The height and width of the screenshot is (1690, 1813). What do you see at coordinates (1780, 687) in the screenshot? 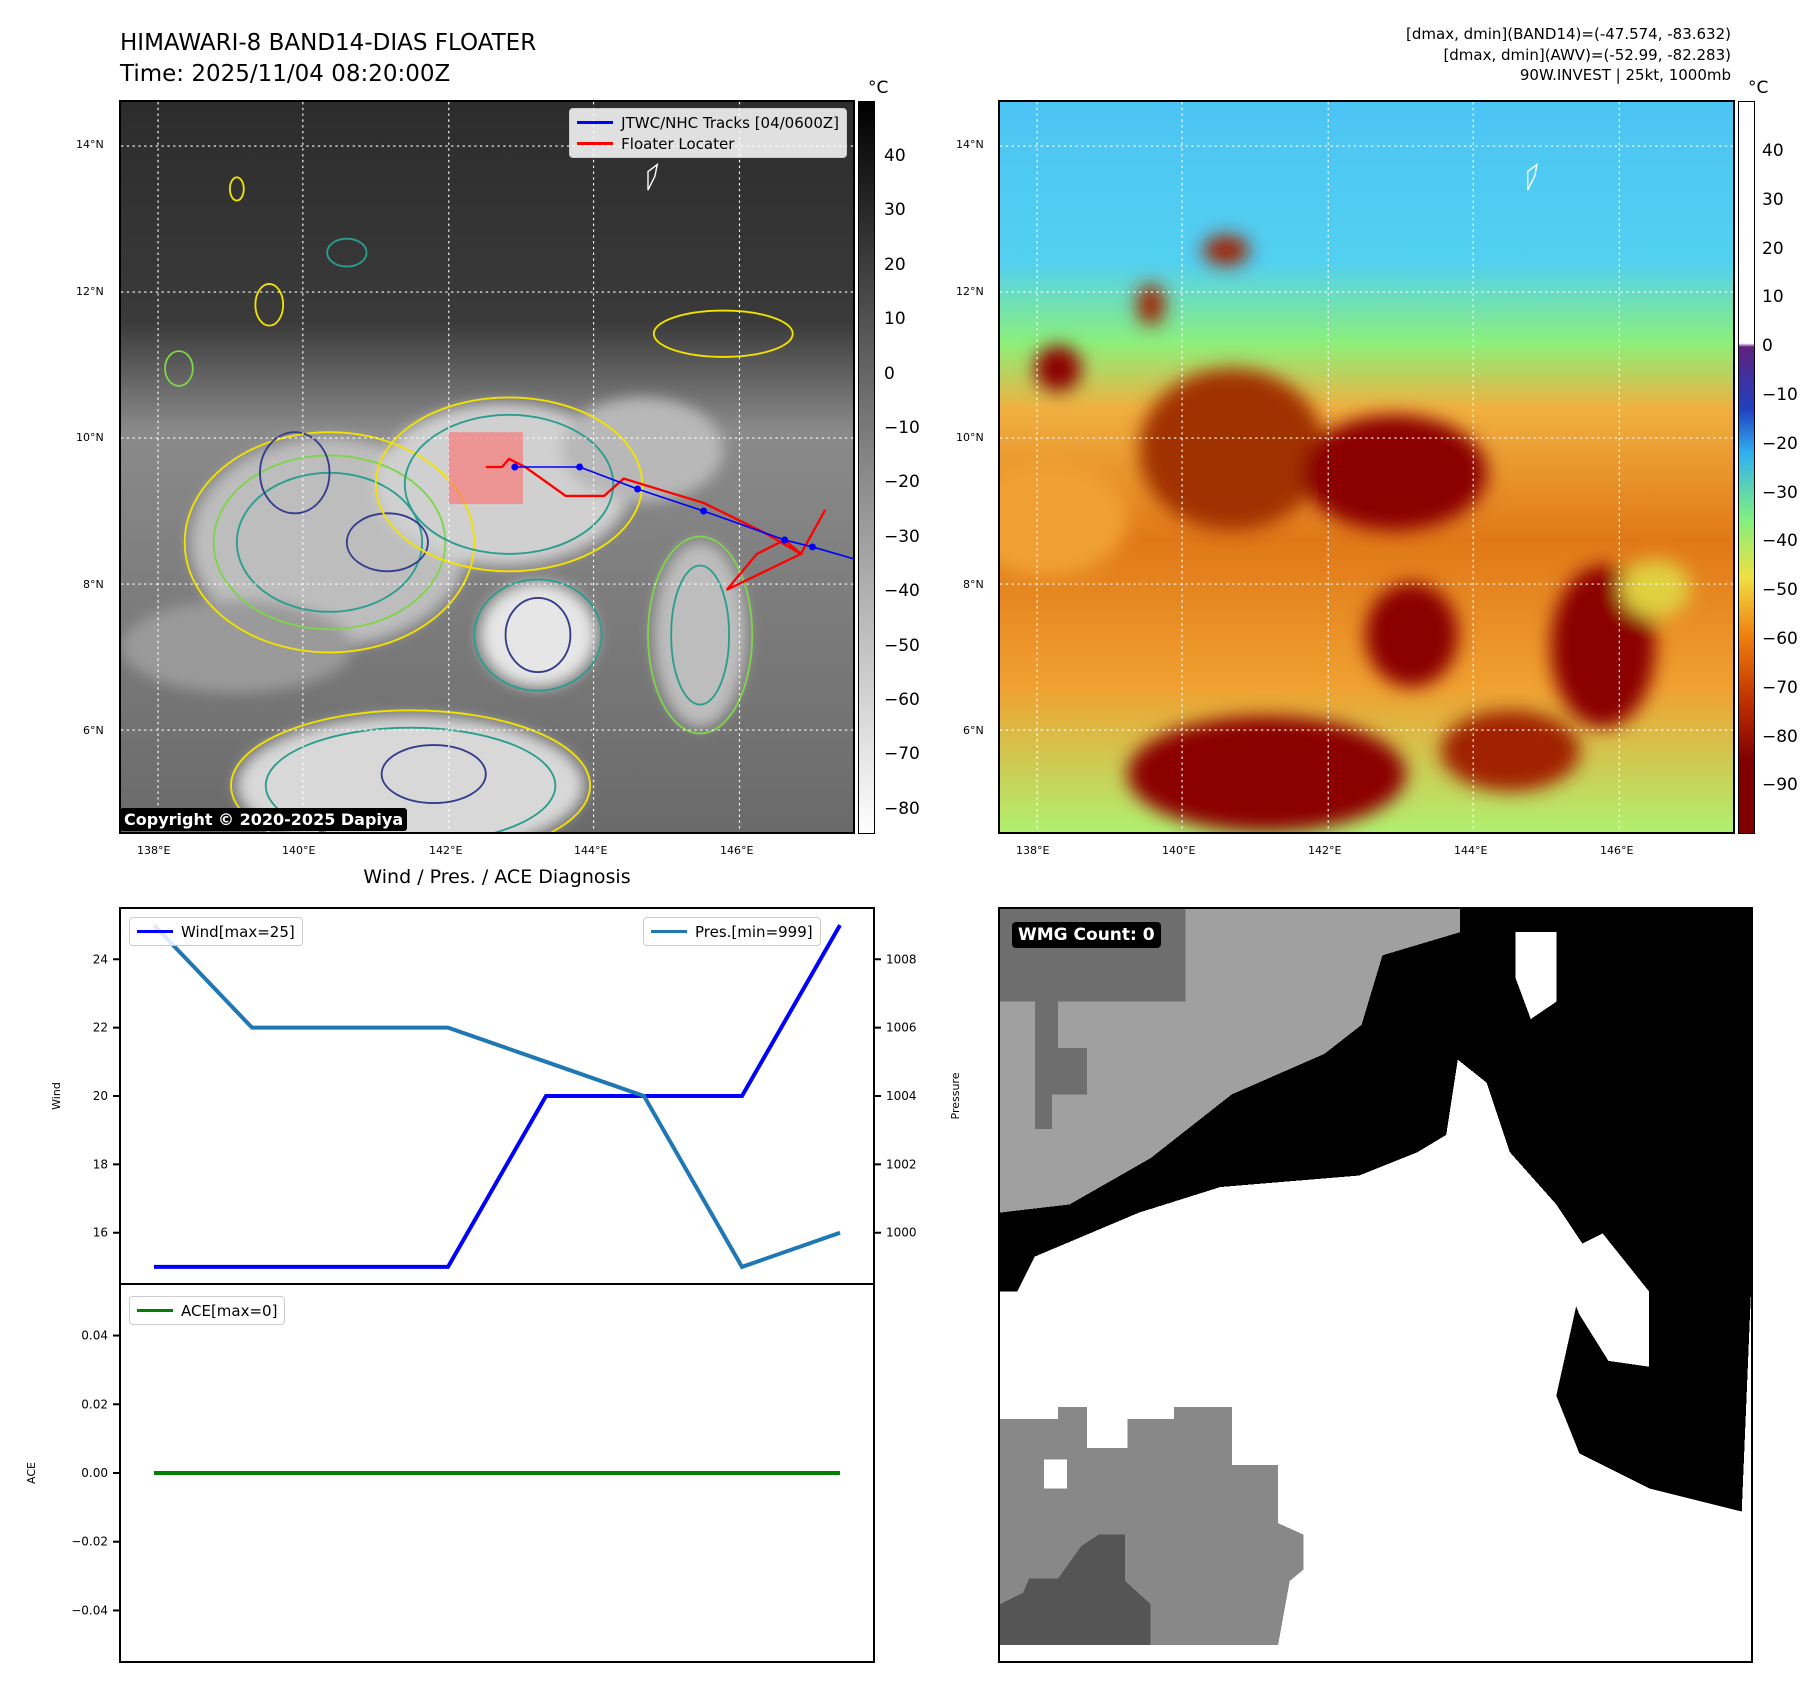
I see `colorbar-tick-label: −70` at bounding box center [1780, 687].